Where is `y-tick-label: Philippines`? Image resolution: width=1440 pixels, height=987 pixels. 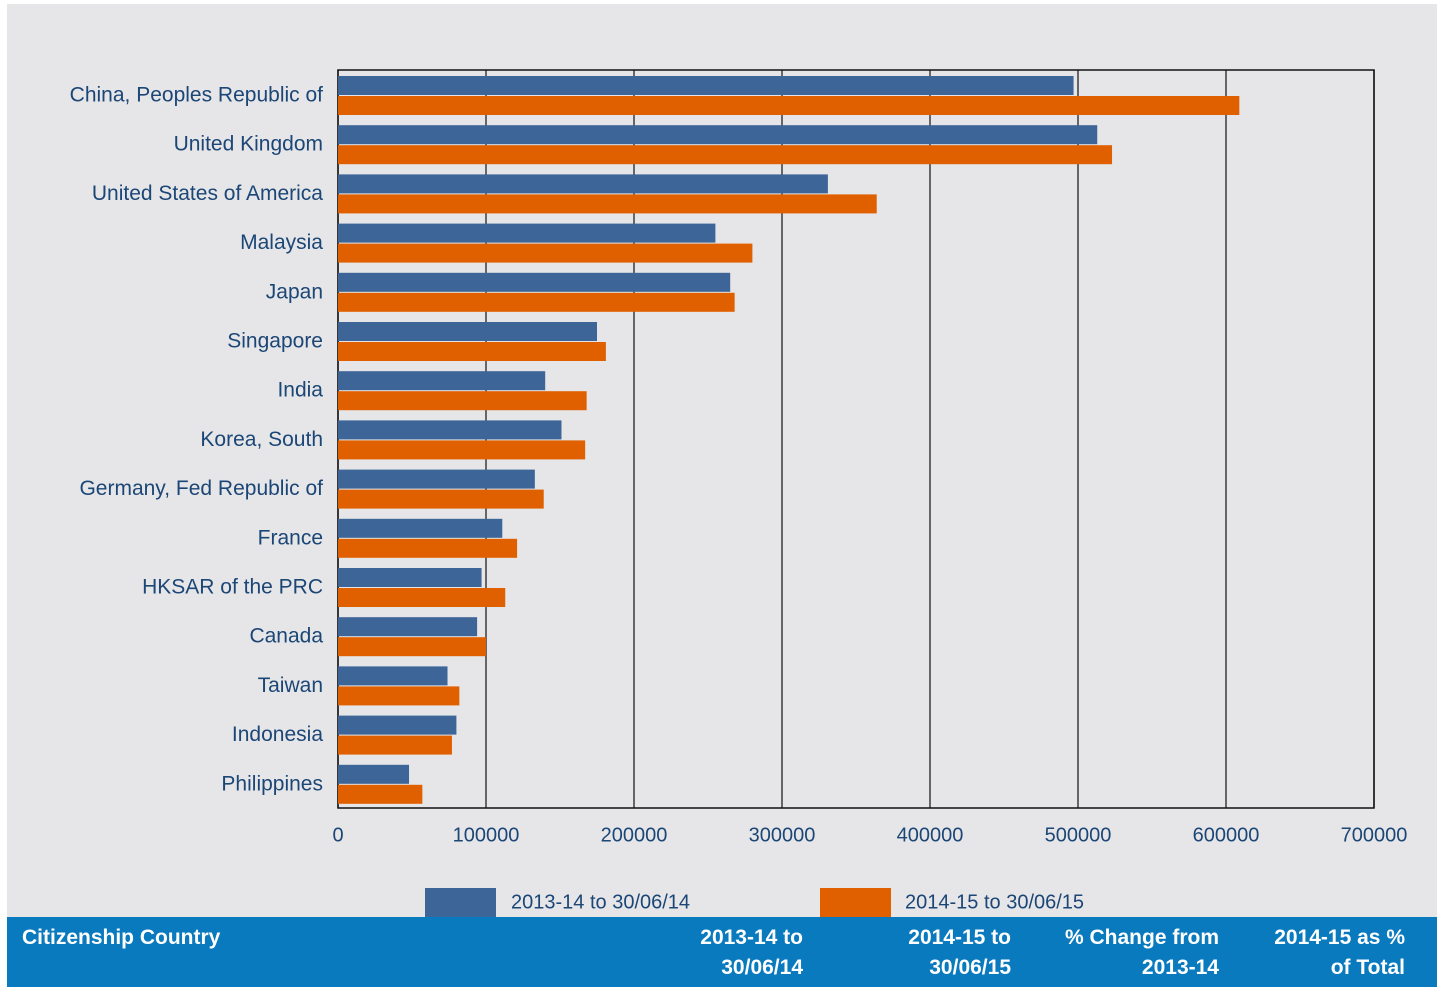 y-tick-label: Philippines is located at coordinates (272, 783).